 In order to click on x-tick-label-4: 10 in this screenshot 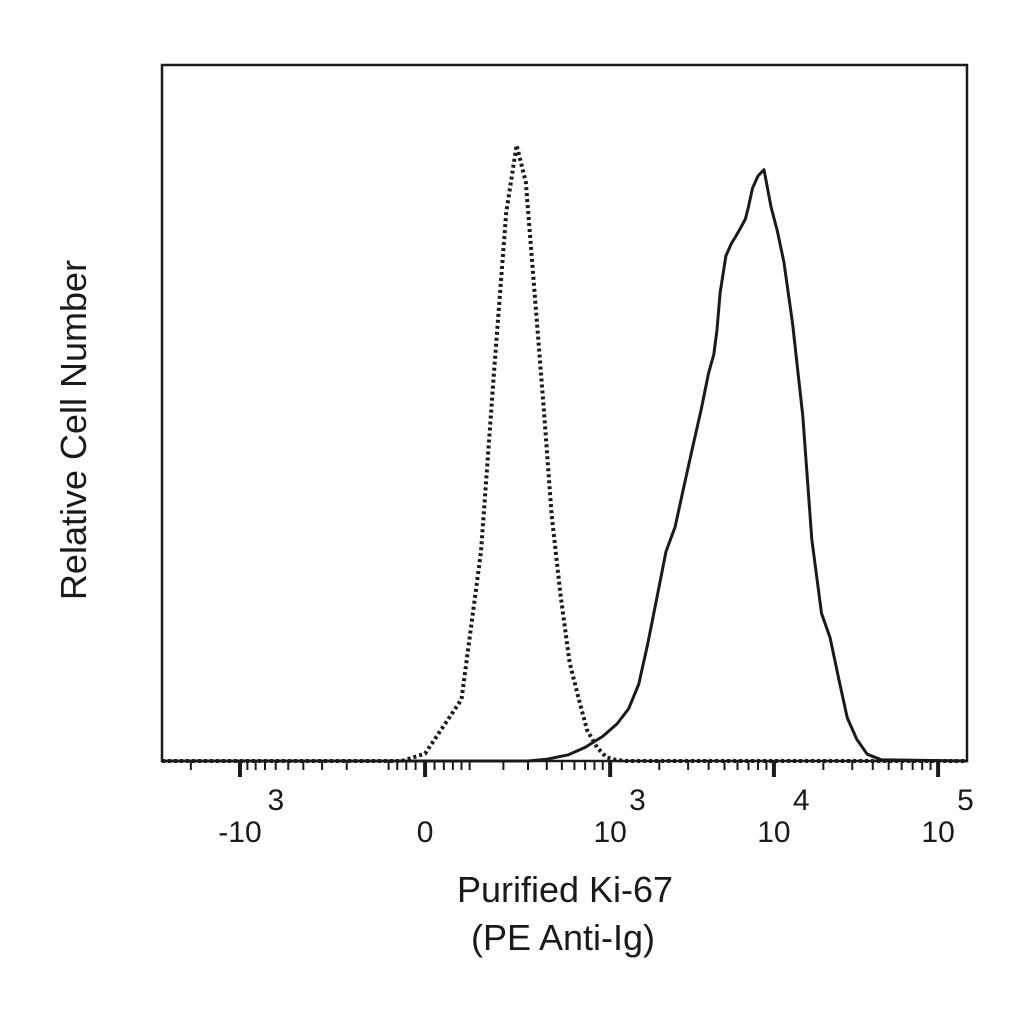, I will do `click(937, 832)`.